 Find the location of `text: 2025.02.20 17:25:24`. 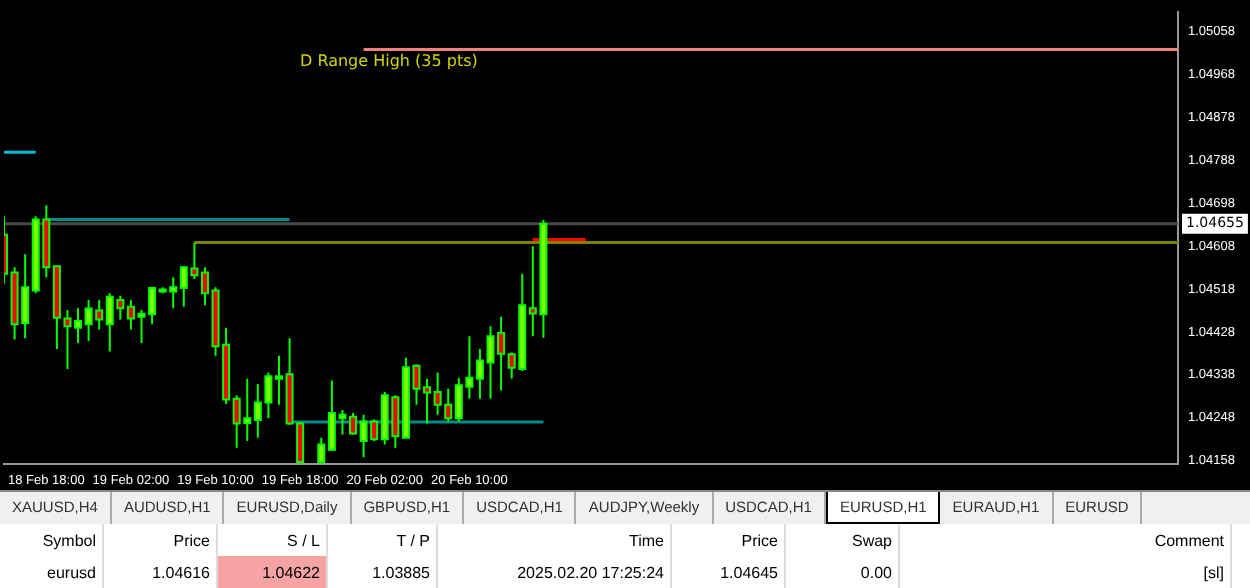

text: 2025.02.20 17:25:24 is located at coordinates (554, 572).